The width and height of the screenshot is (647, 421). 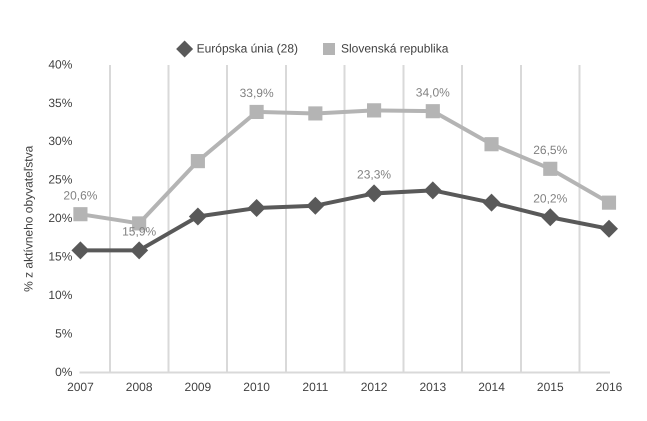 What do you see at coordinates (432, 387) in the screenshot?
I see `x-tick-label: 2013` at bounding box center [432, 387].